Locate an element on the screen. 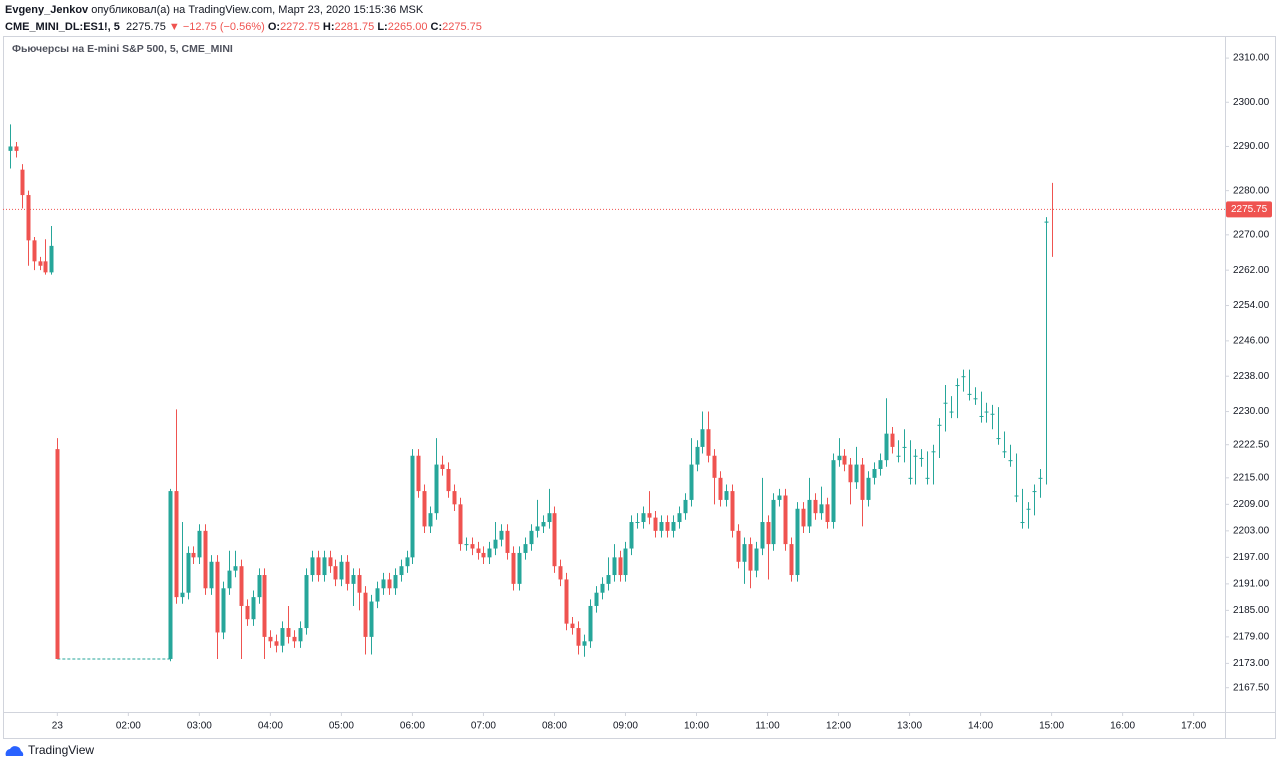 This screenshot has height=766, width=1280. o-label: O: is located at coordinates (274, 27).